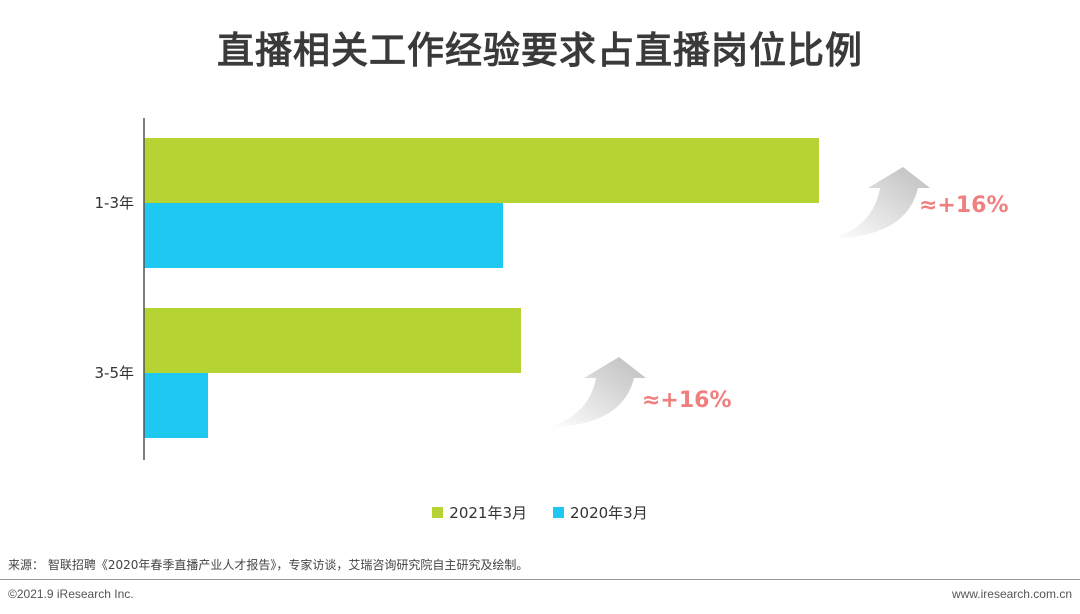 This screenshot has width=1080, height=614. I want to click on legend-label-2020: 2020年3月, so click(609, 513).